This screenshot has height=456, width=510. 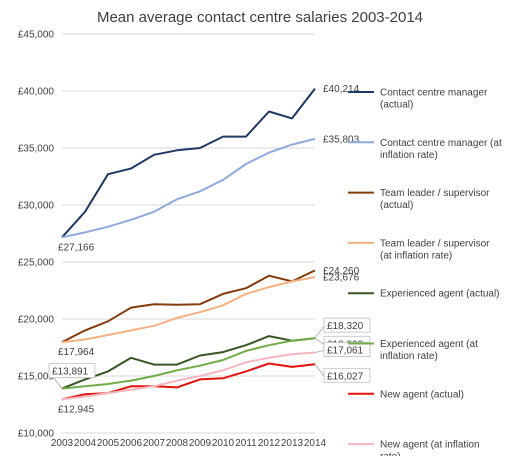 I want to click on data-label: £35,803, so click(x=341, y=139).